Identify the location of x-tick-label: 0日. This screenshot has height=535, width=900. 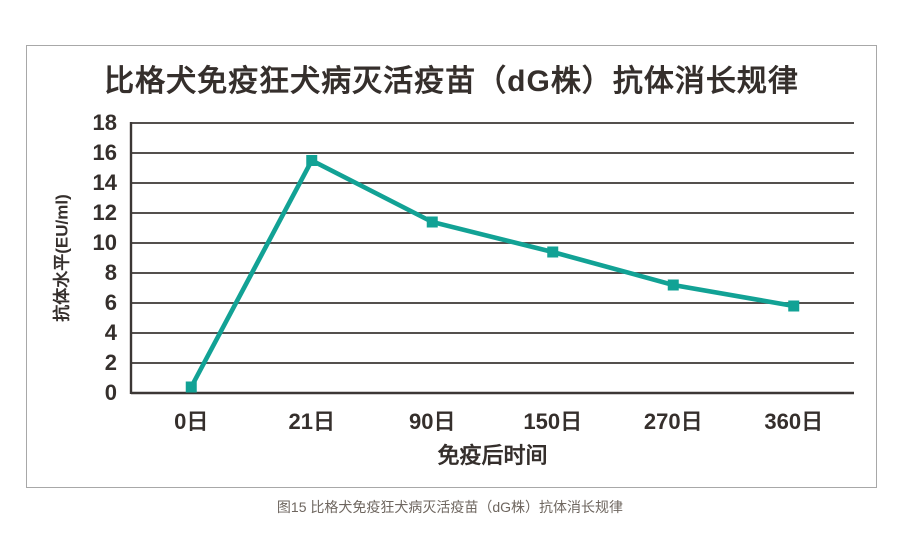
(191, 421).